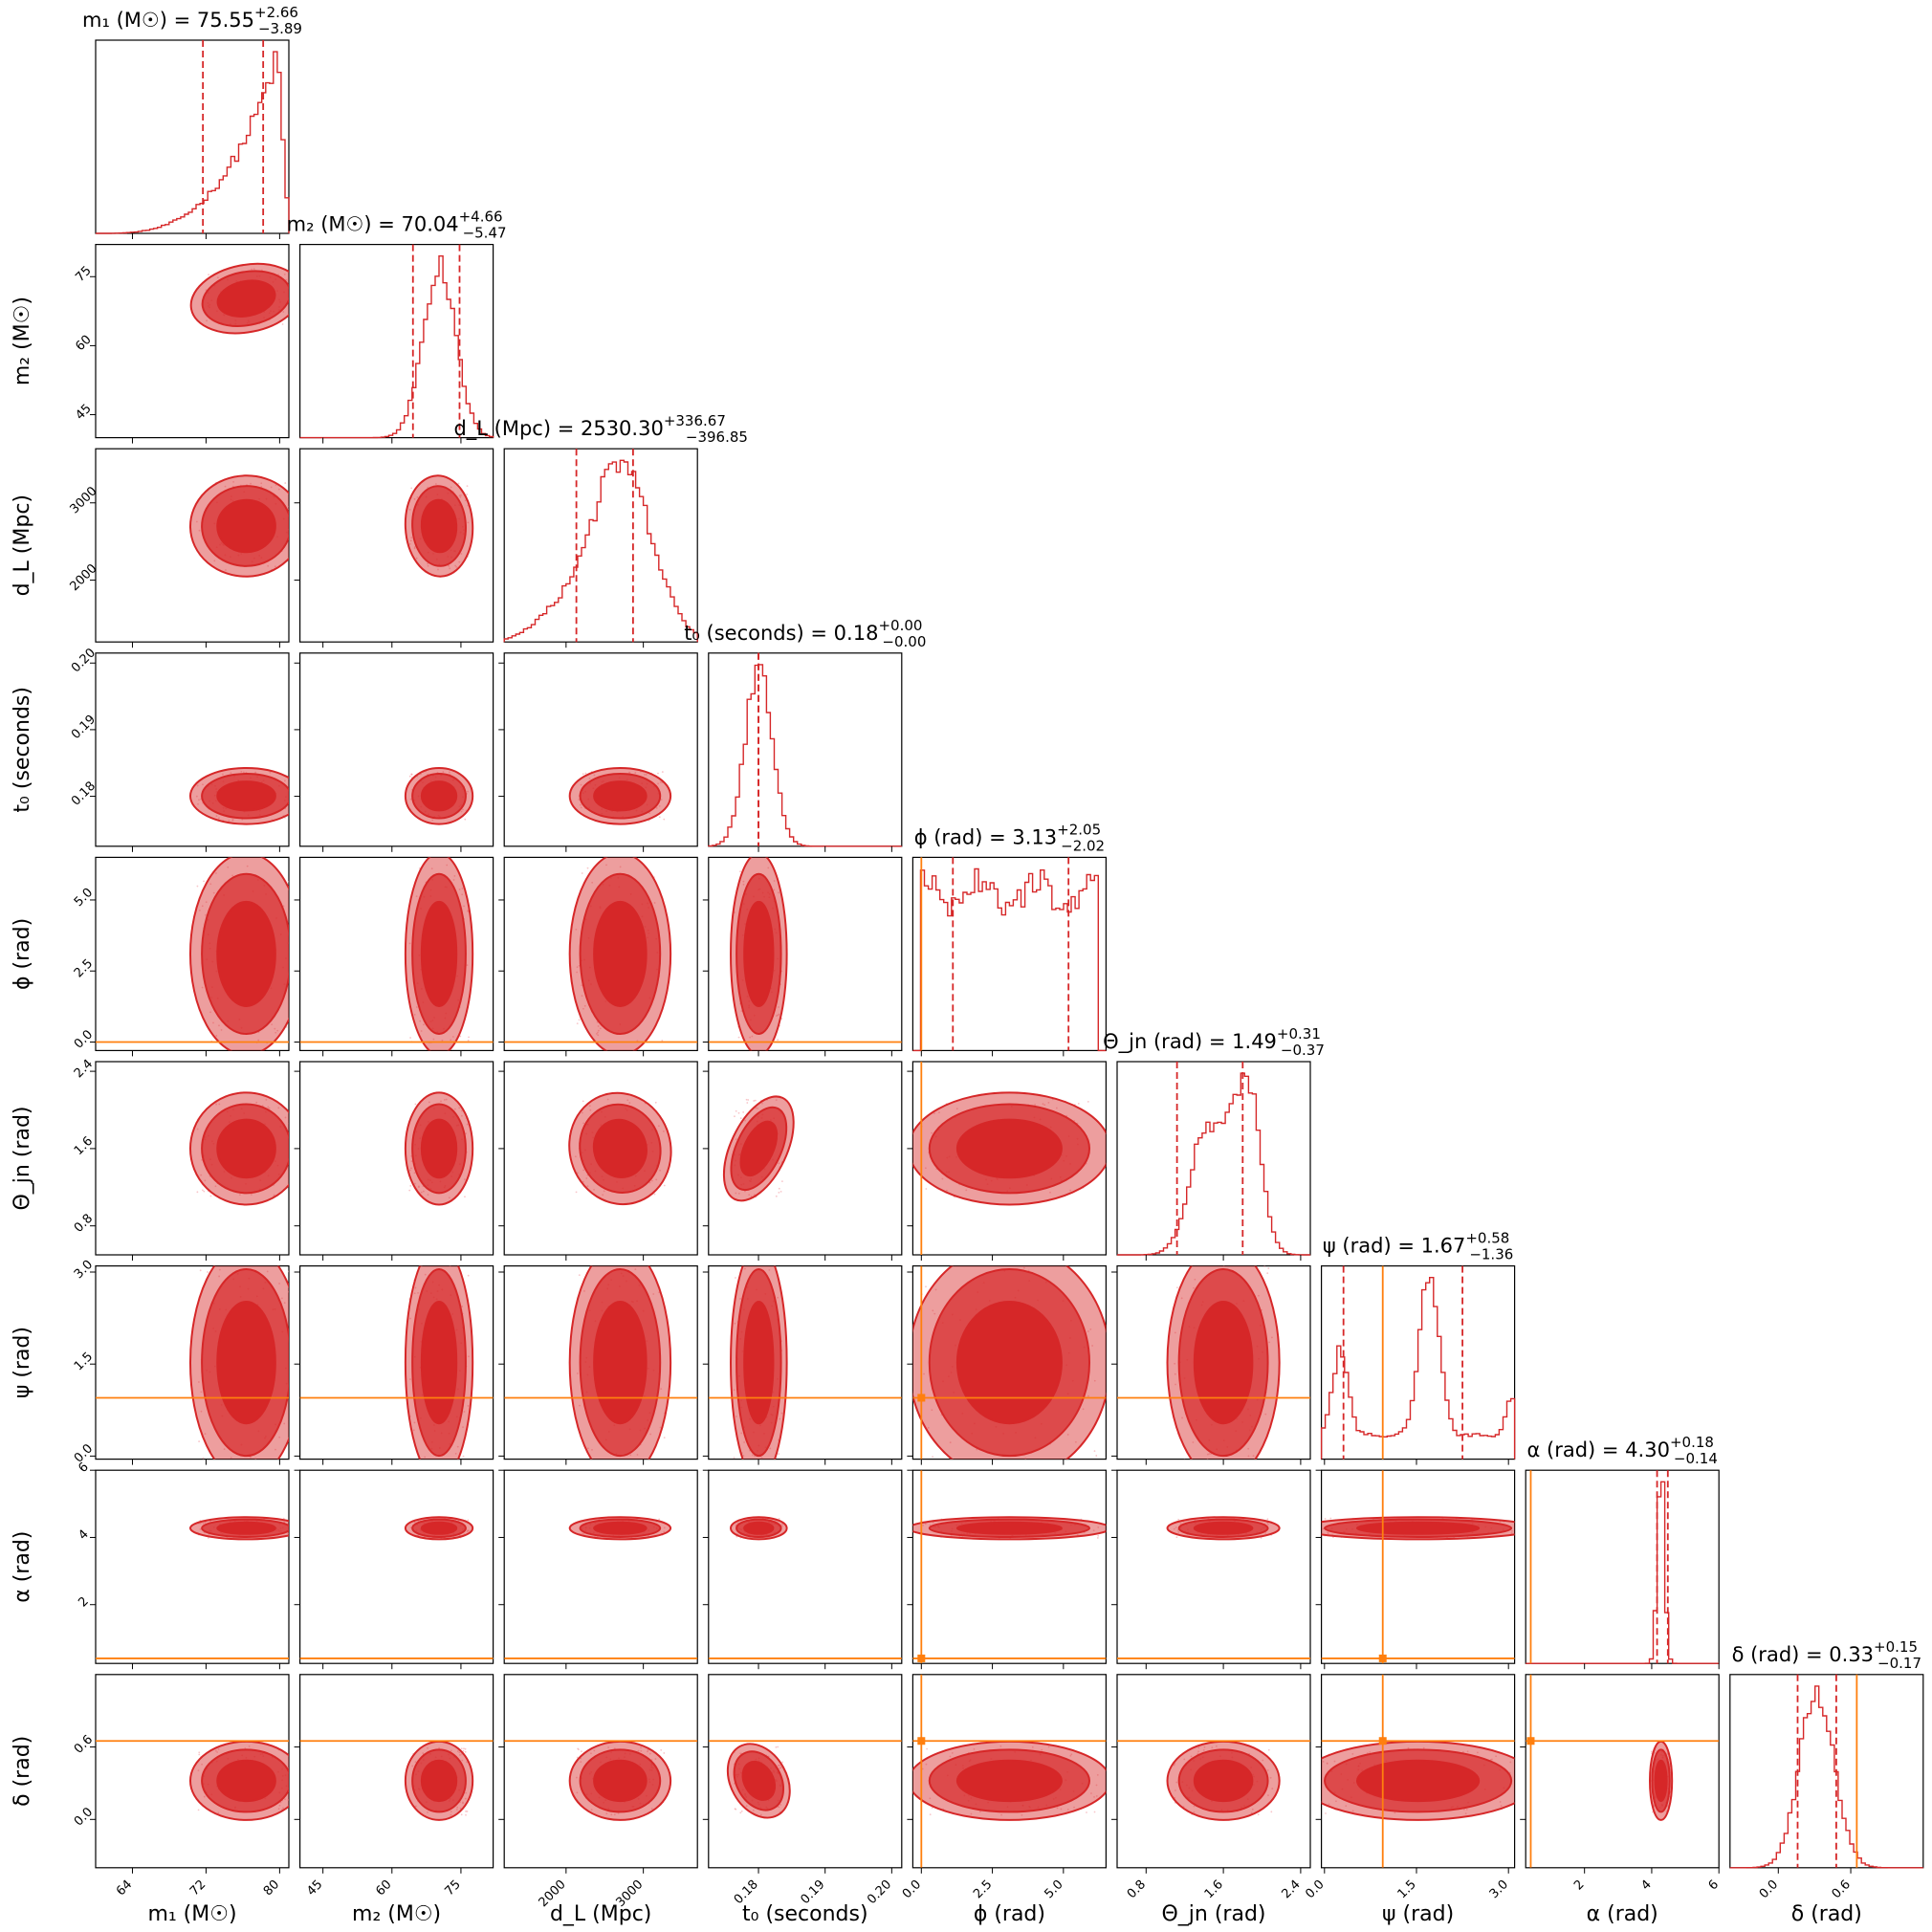 The width and height of the screenshot is (1932, 1932). What do you see at coordinates (1418, 1914) in the screenshot?
I see `x-axis-label-psi: ψ (rad)` at bounding box center [1418, 1914].